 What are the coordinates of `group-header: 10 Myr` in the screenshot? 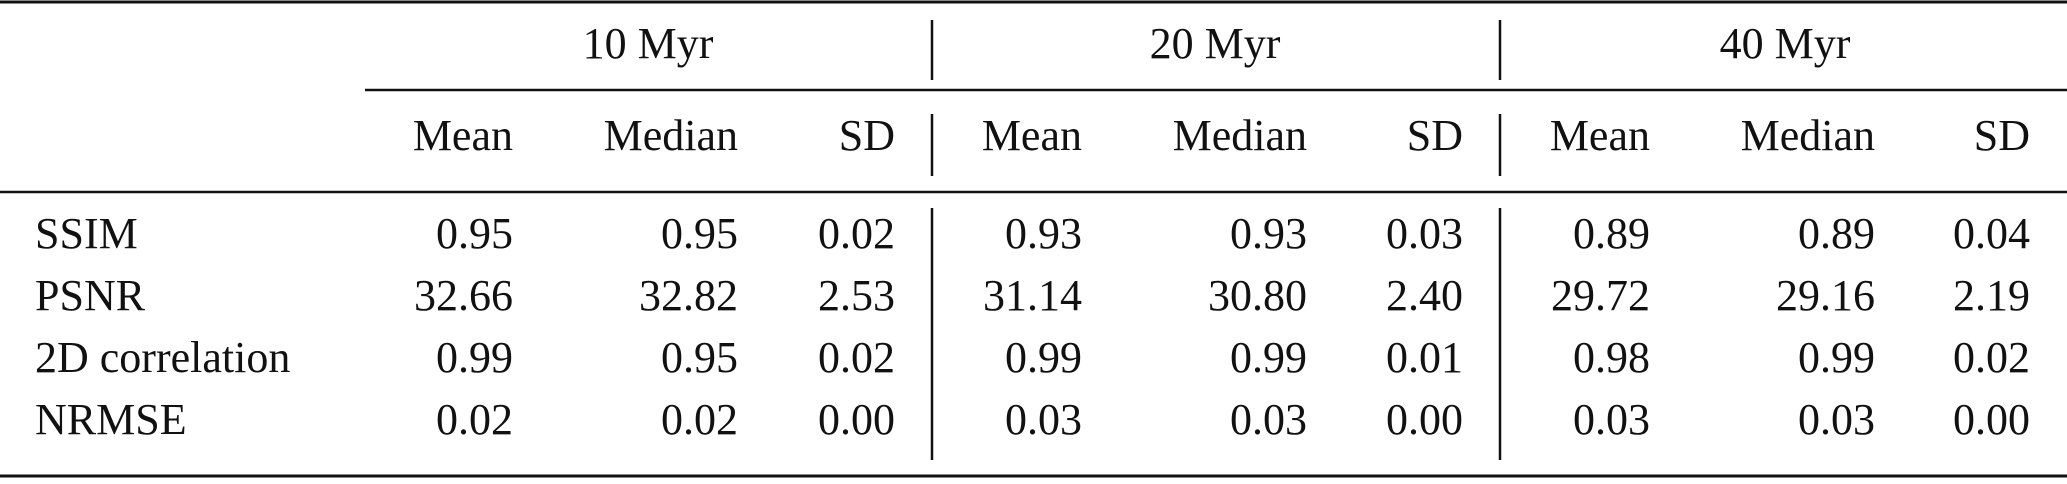 It's located at (648, 43).